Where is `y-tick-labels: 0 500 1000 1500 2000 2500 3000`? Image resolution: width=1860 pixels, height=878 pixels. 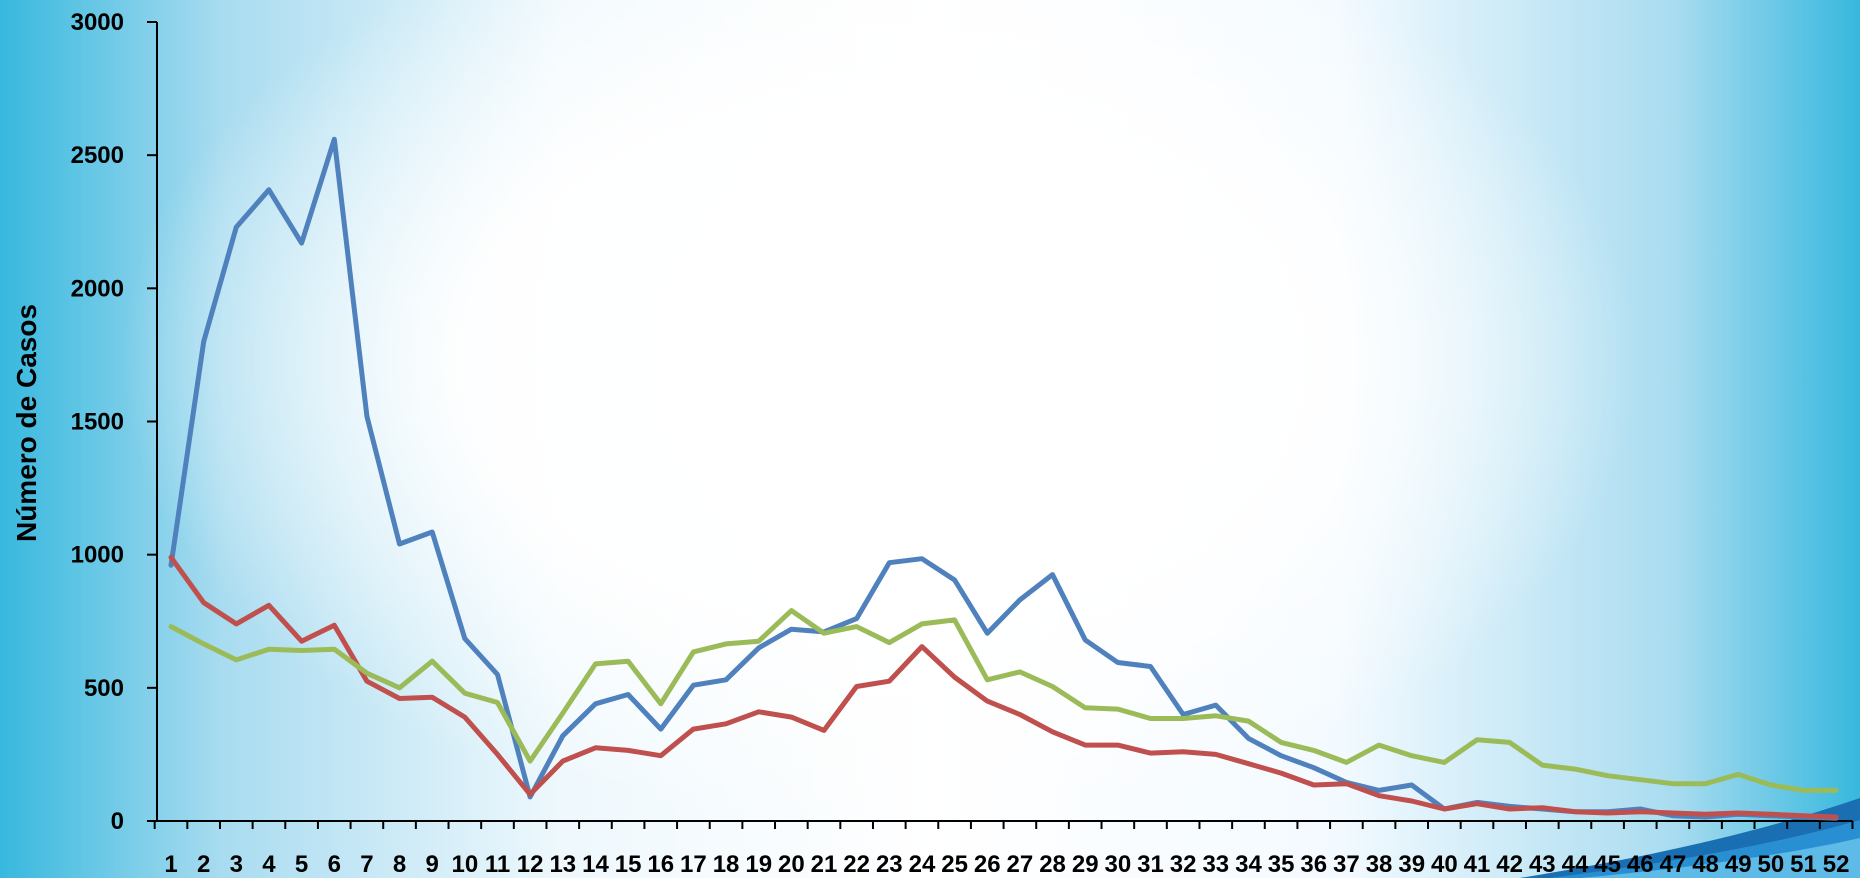 y-tick-labels: 0 500 1000 1500 2000 2500 3000 is located at coordinates (97, 422).